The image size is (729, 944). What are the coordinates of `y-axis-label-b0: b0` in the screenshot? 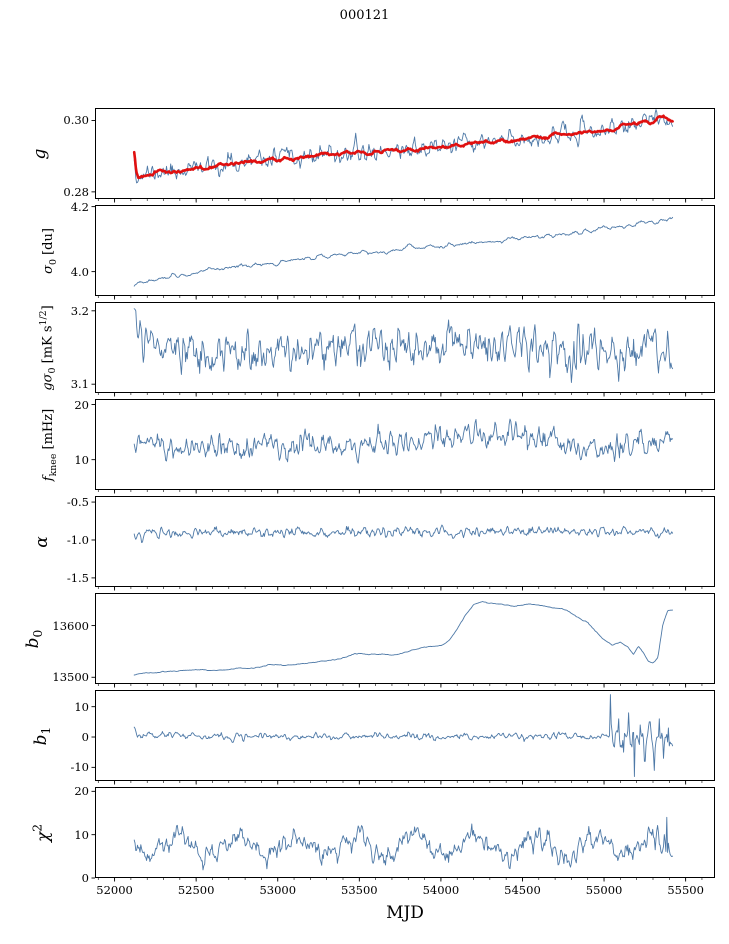 It's located at (34, 638).